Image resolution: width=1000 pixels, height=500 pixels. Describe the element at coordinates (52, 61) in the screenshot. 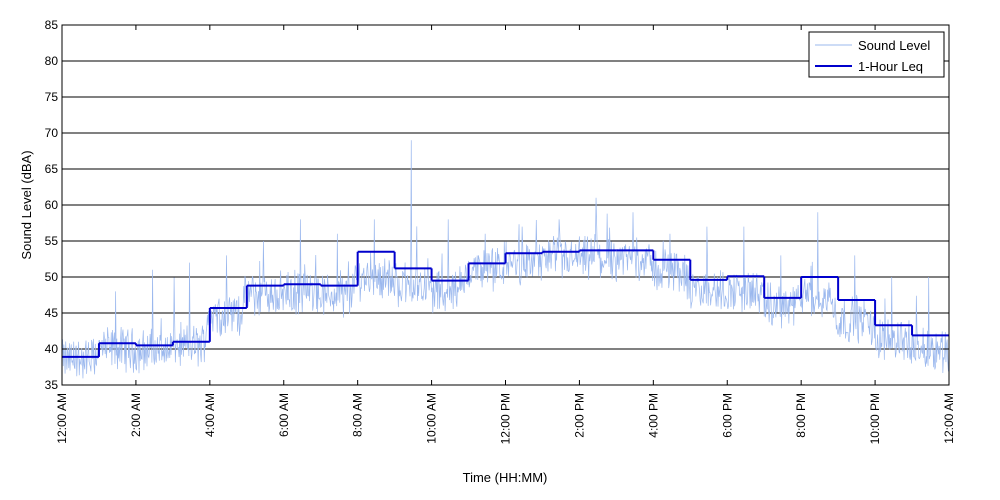

I see `y-tick-label: 80` at that location.